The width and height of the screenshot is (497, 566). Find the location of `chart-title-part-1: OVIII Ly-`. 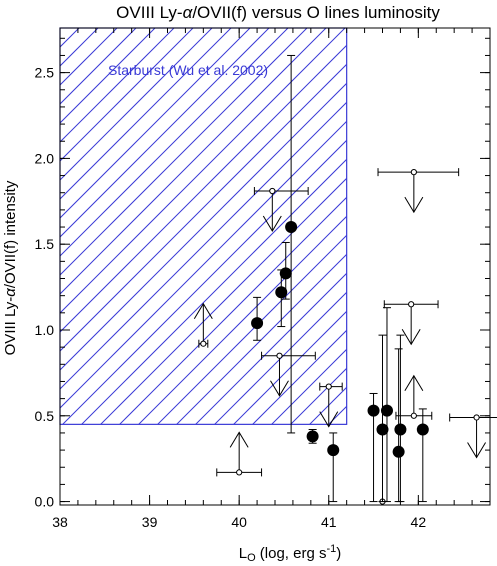

chart-title-part-1: OVIII Ly- is located at coordinates (149, 12).